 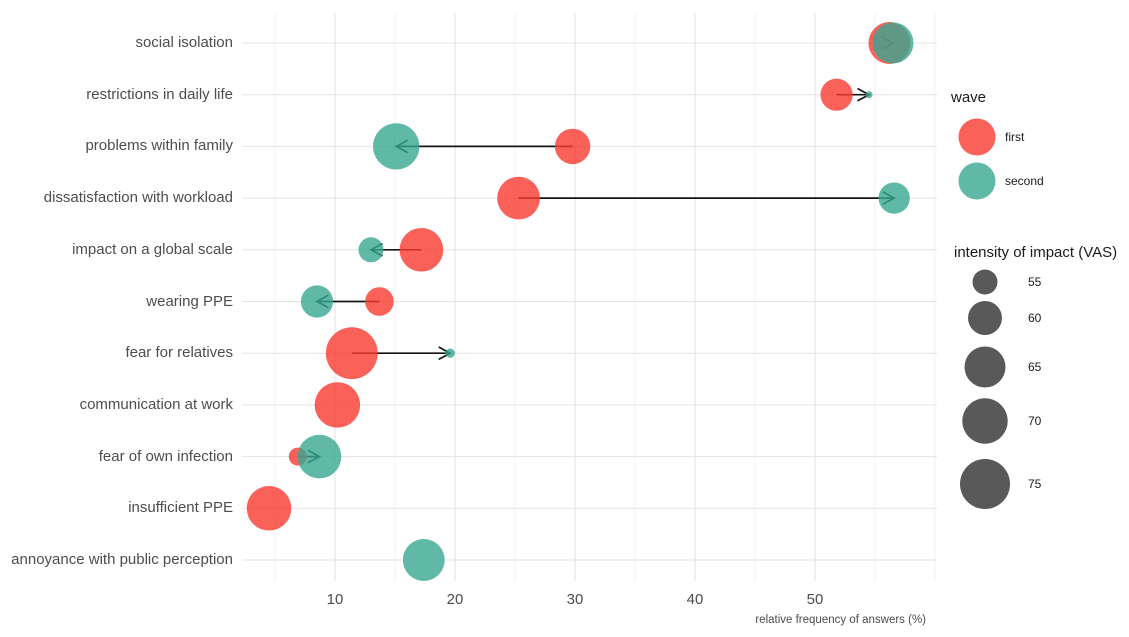 What do you see at coordinates (836, 94) in the screenshot?
I see `bubble-first-restrictions-in-daily-life` at bounding box center [836, 94].